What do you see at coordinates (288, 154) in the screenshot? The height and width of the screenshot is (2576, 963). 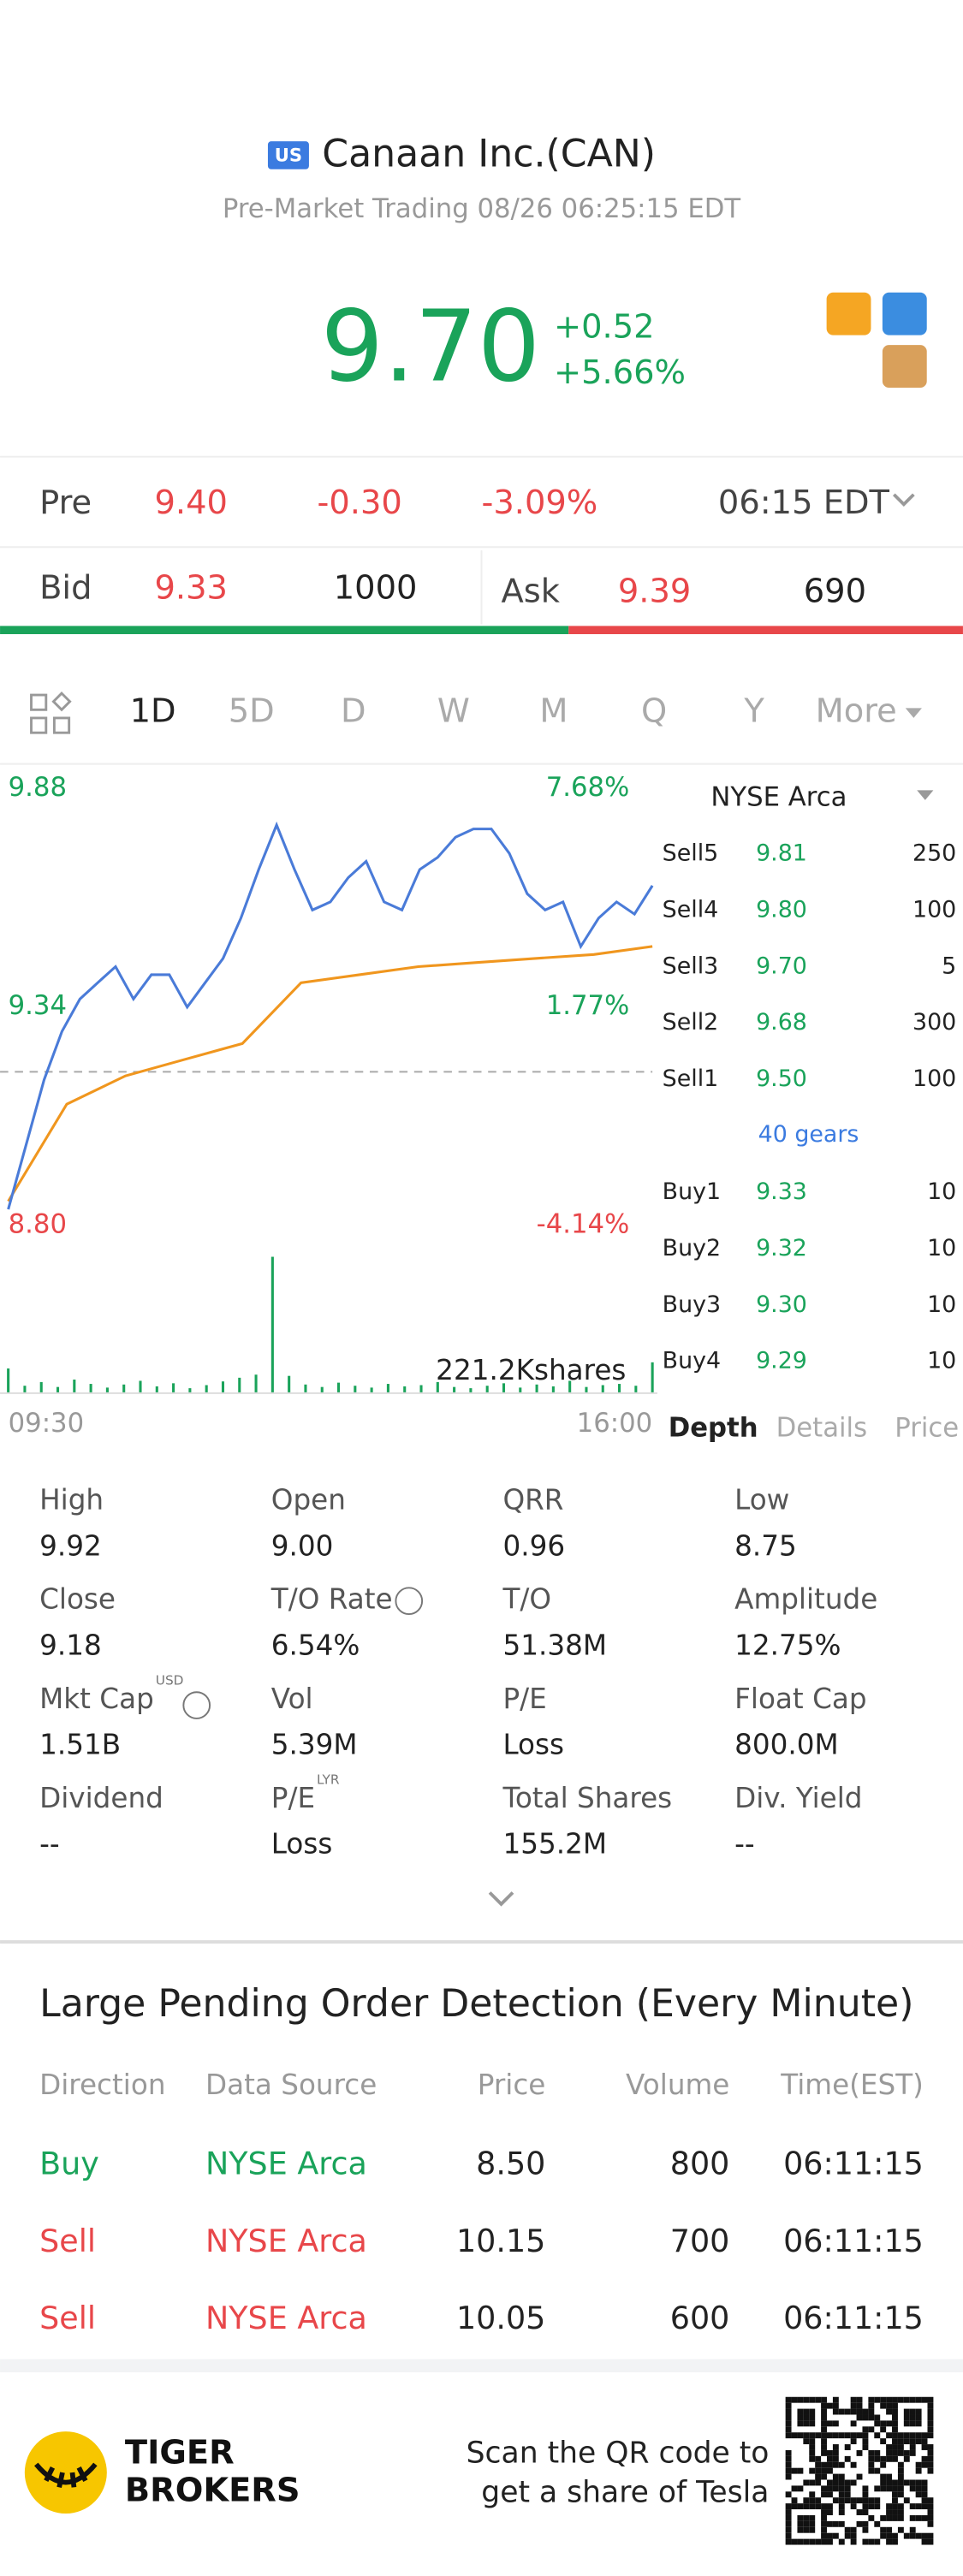 I see `badge-text: US` at bounding box center [288, 154].